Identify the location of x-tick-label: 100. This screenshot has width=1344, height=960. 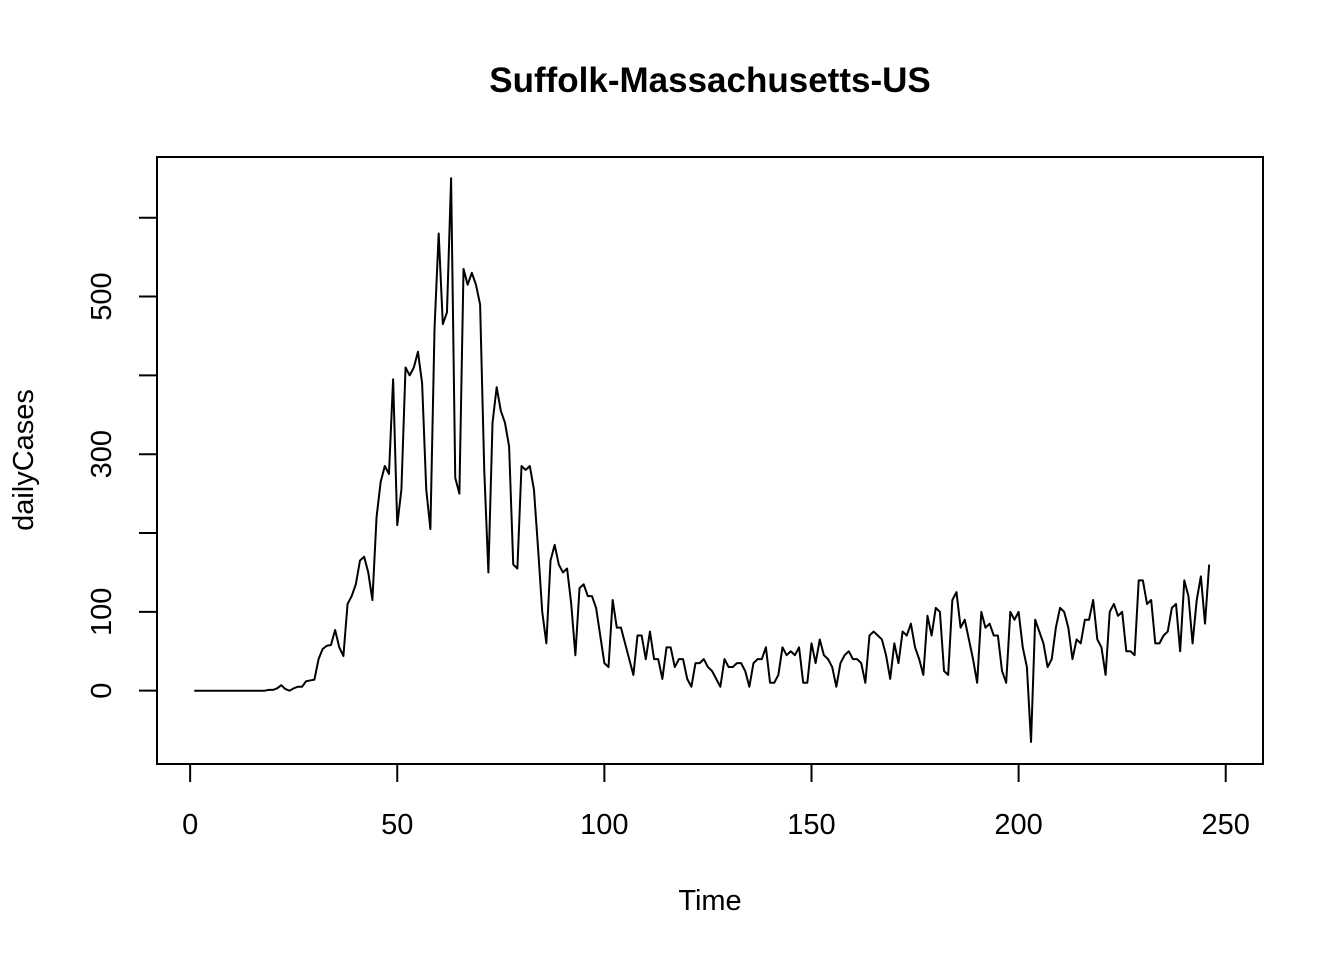
(604, 825).